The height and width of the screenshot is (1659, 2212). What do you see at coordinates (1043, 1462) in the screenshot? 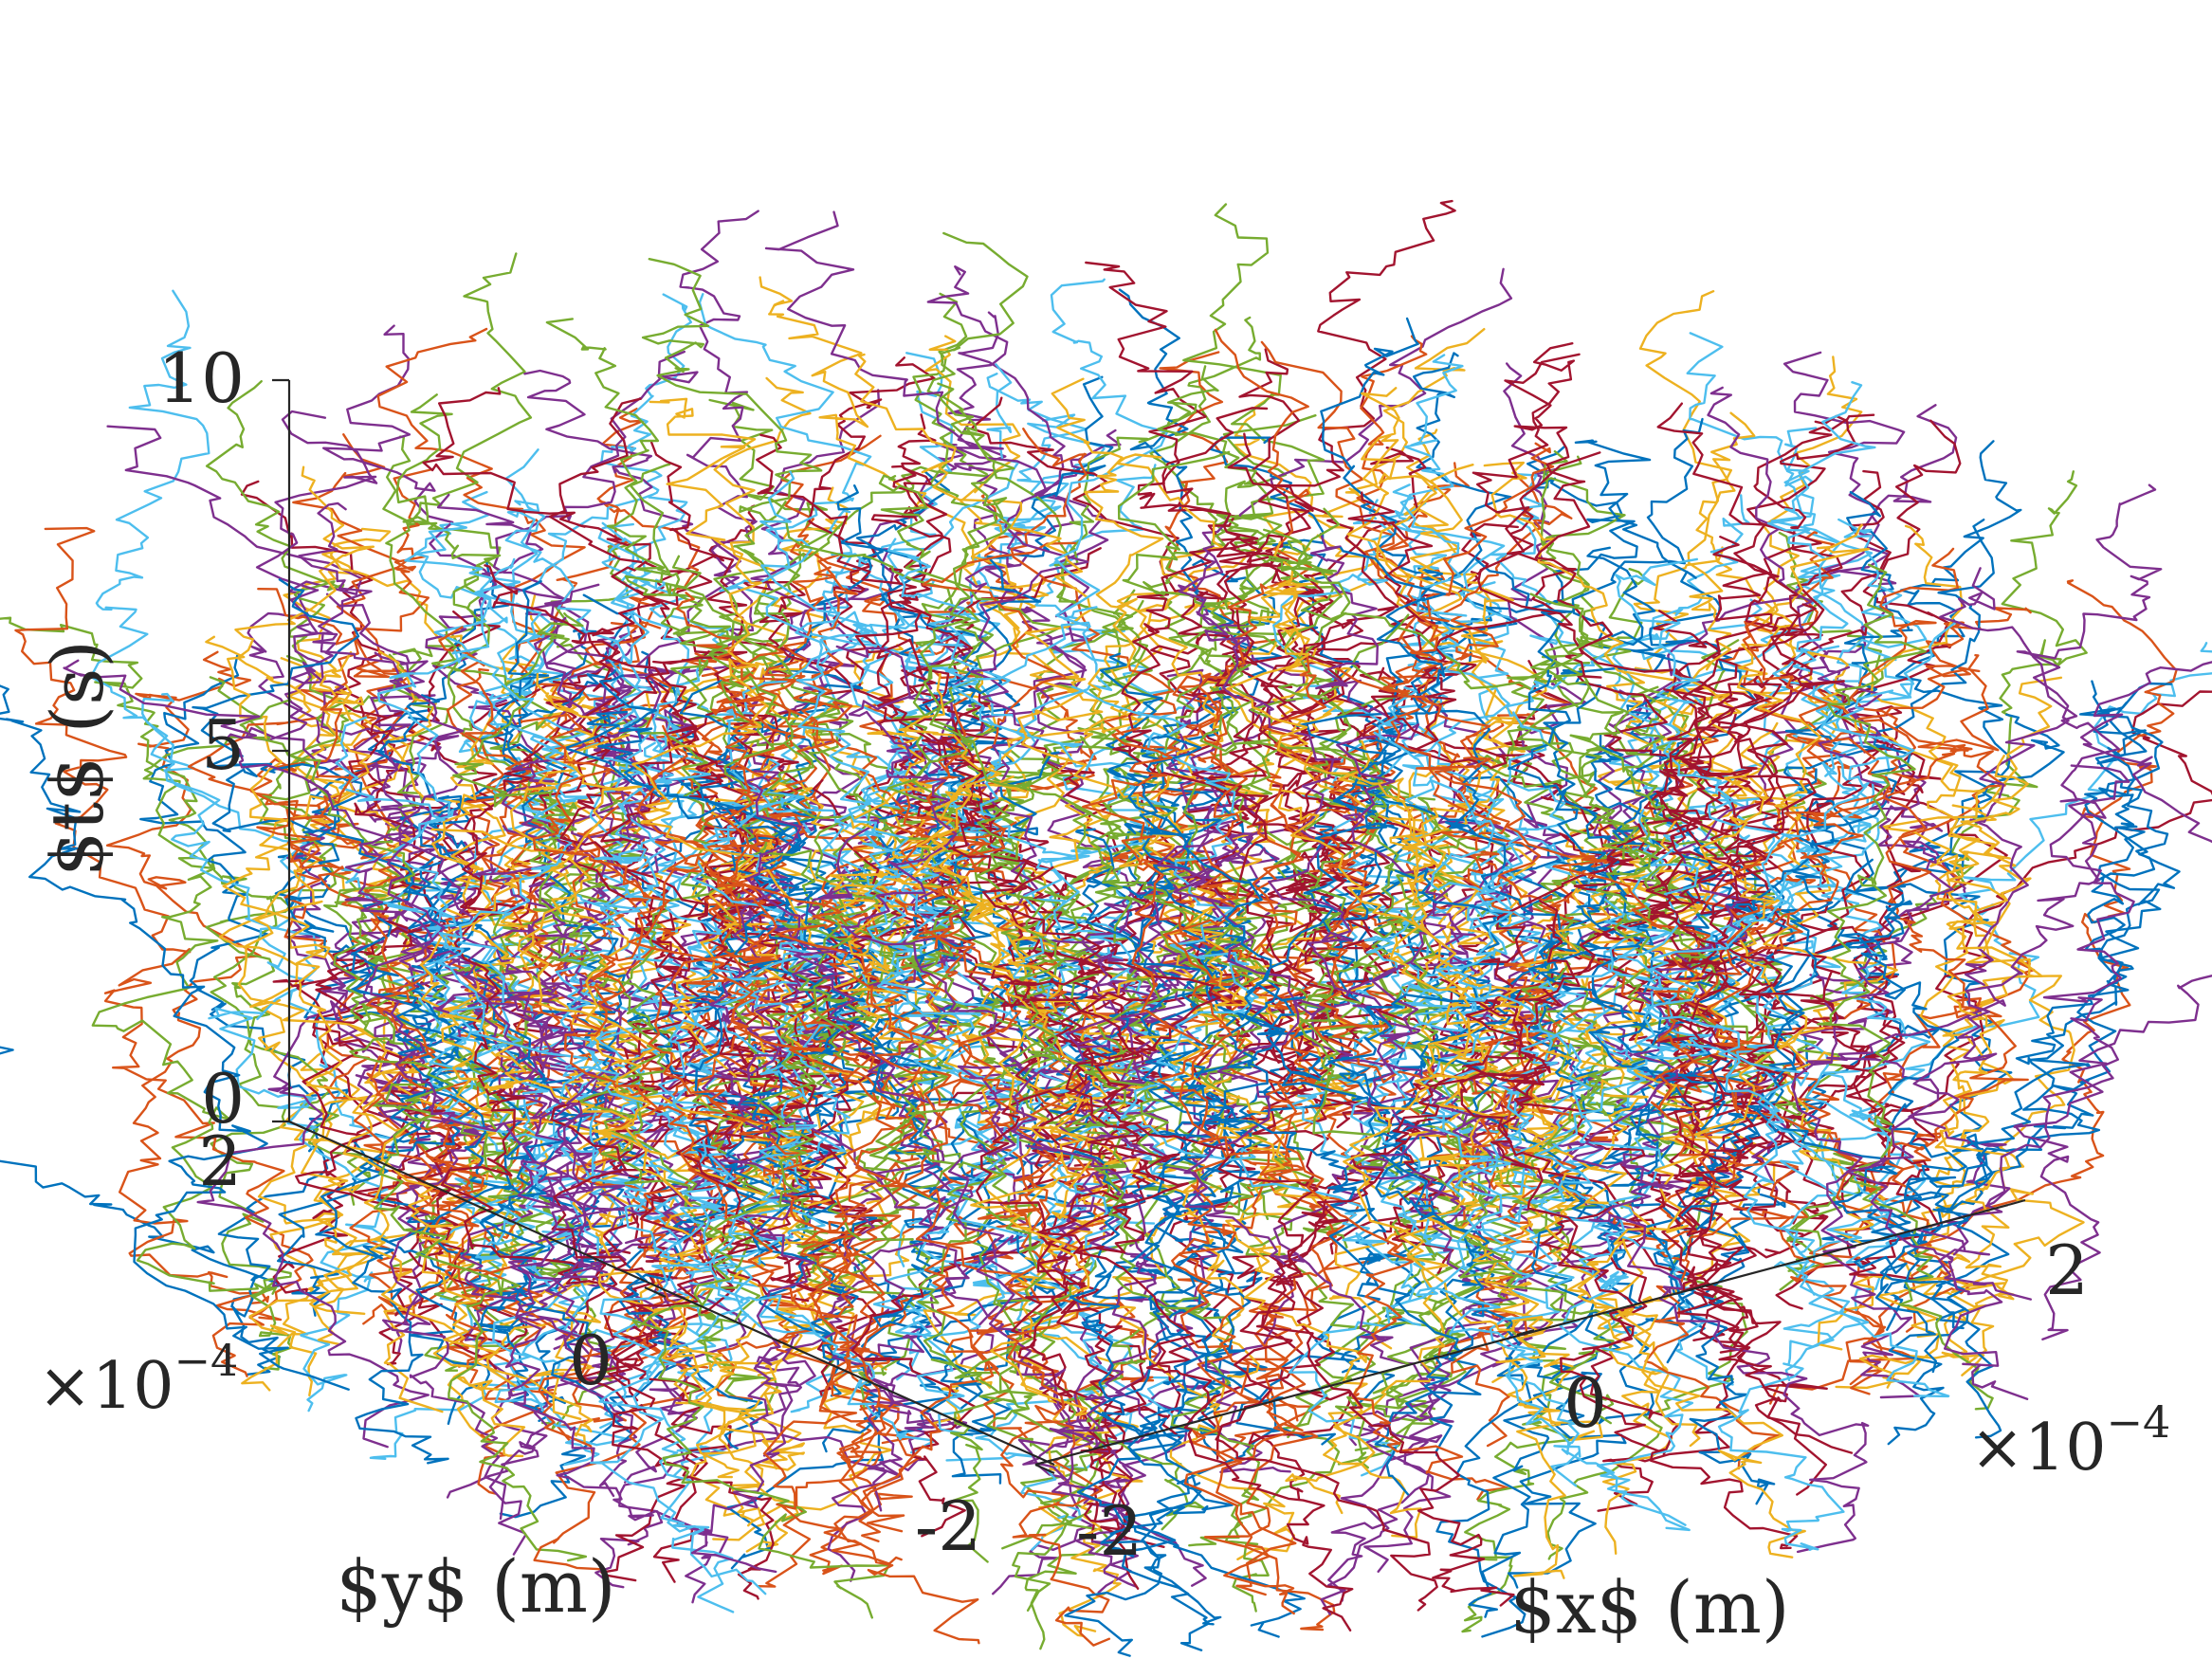
I see `x-tick-mark-neg2` at bounding box center [1043, 1462].